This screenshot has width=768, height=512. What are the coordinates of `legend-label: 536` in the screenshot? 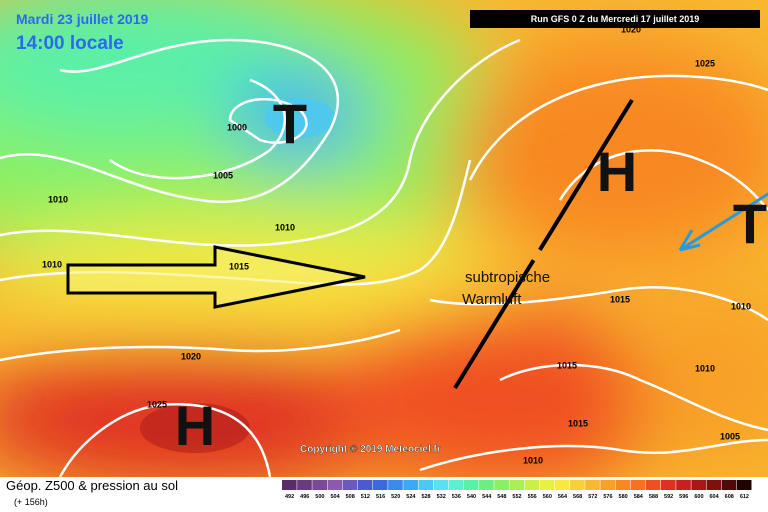 It's located at (456, 497).